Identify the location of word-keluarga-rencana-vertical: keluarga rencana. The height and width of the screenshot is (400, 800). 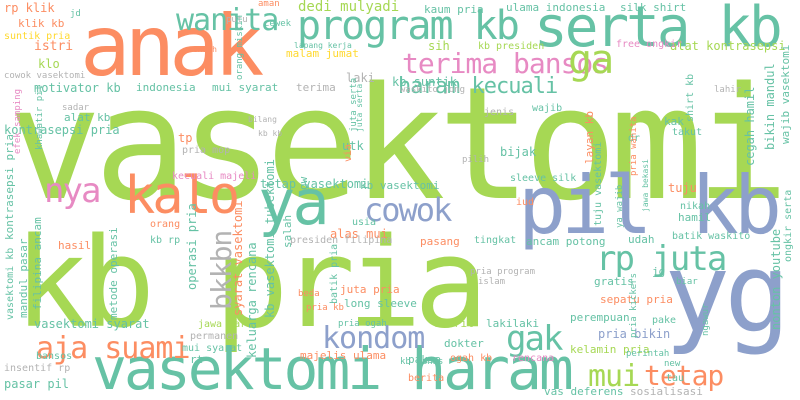
(252, 300).